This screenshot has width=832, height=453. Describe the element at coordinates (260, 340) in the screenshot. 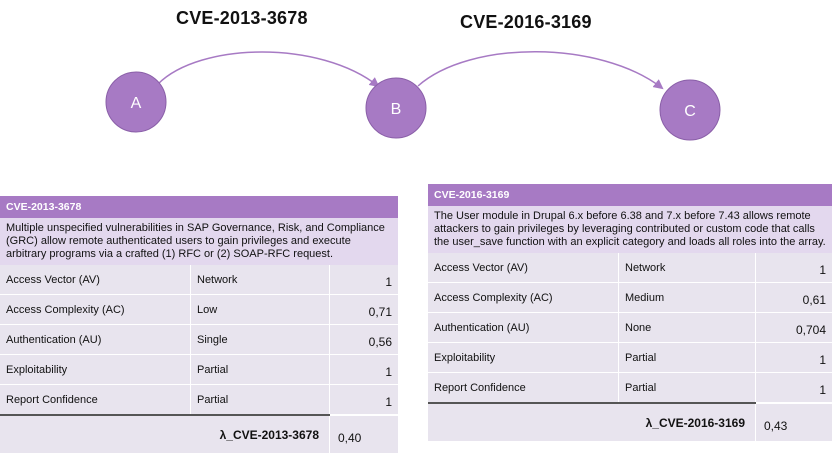

I see `metric-category: Single` at that location.